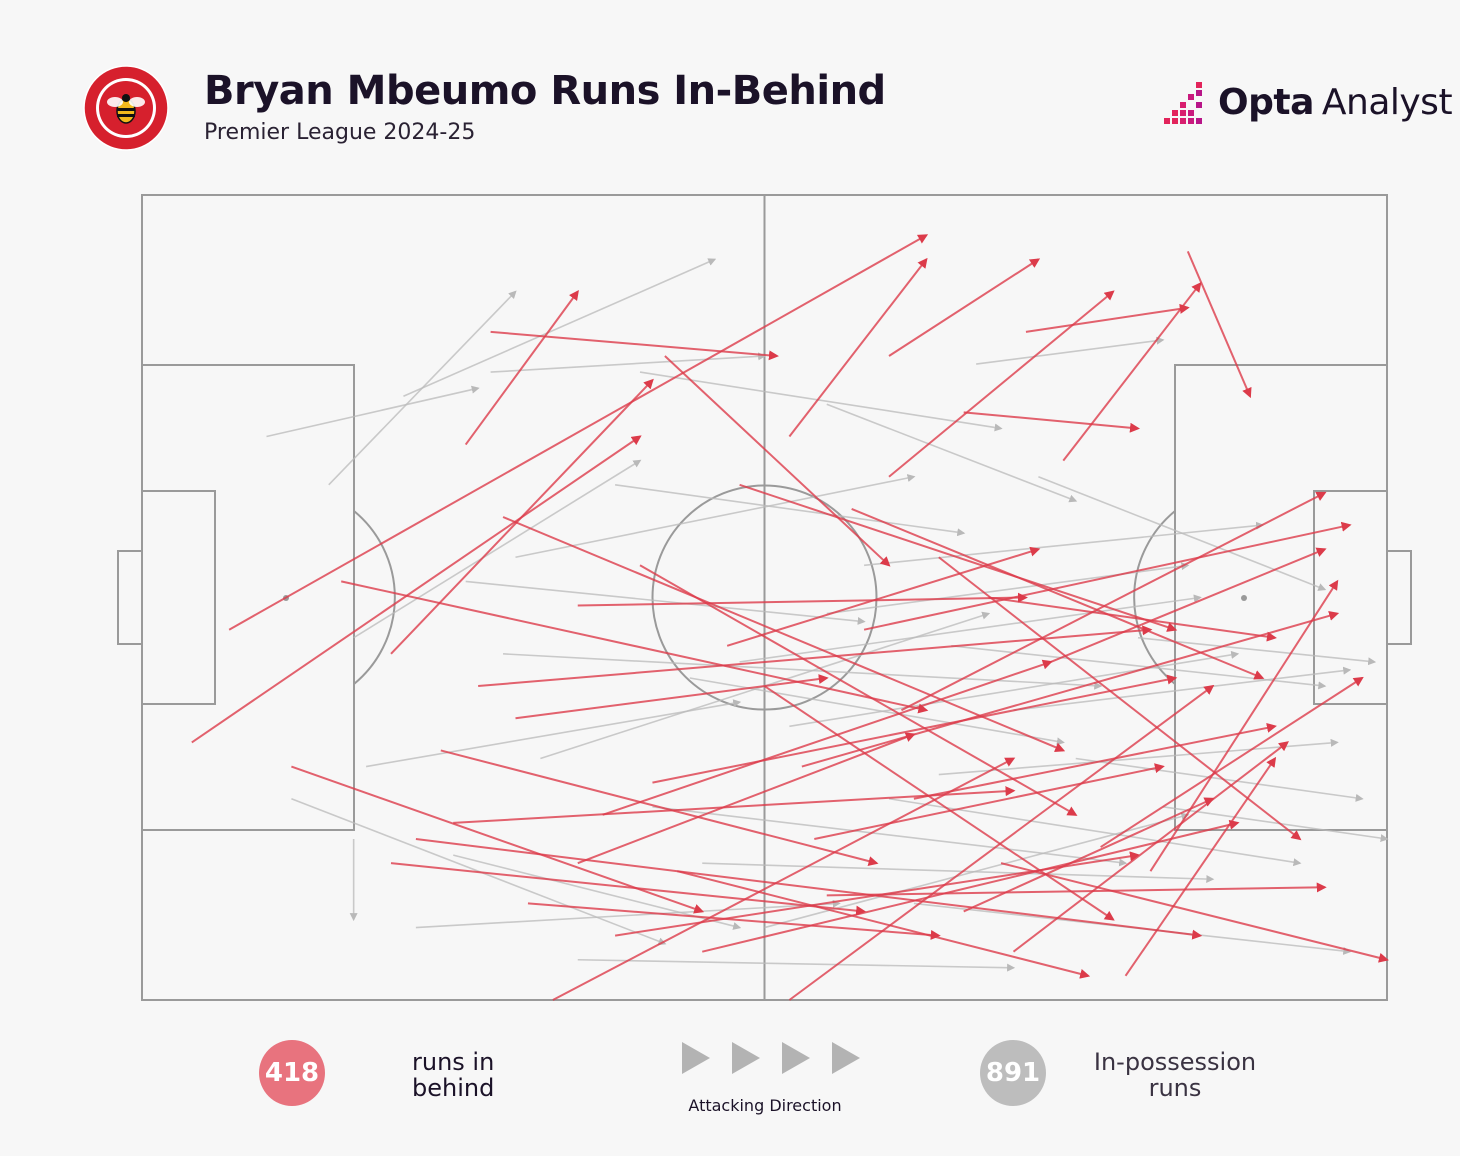 The image size is (1460, 1156). What do you see at coordinates (340, 132) in the screenshot?
I see `chart-subtitle: Premier League 2024-25` at bounding box center [340, 132].